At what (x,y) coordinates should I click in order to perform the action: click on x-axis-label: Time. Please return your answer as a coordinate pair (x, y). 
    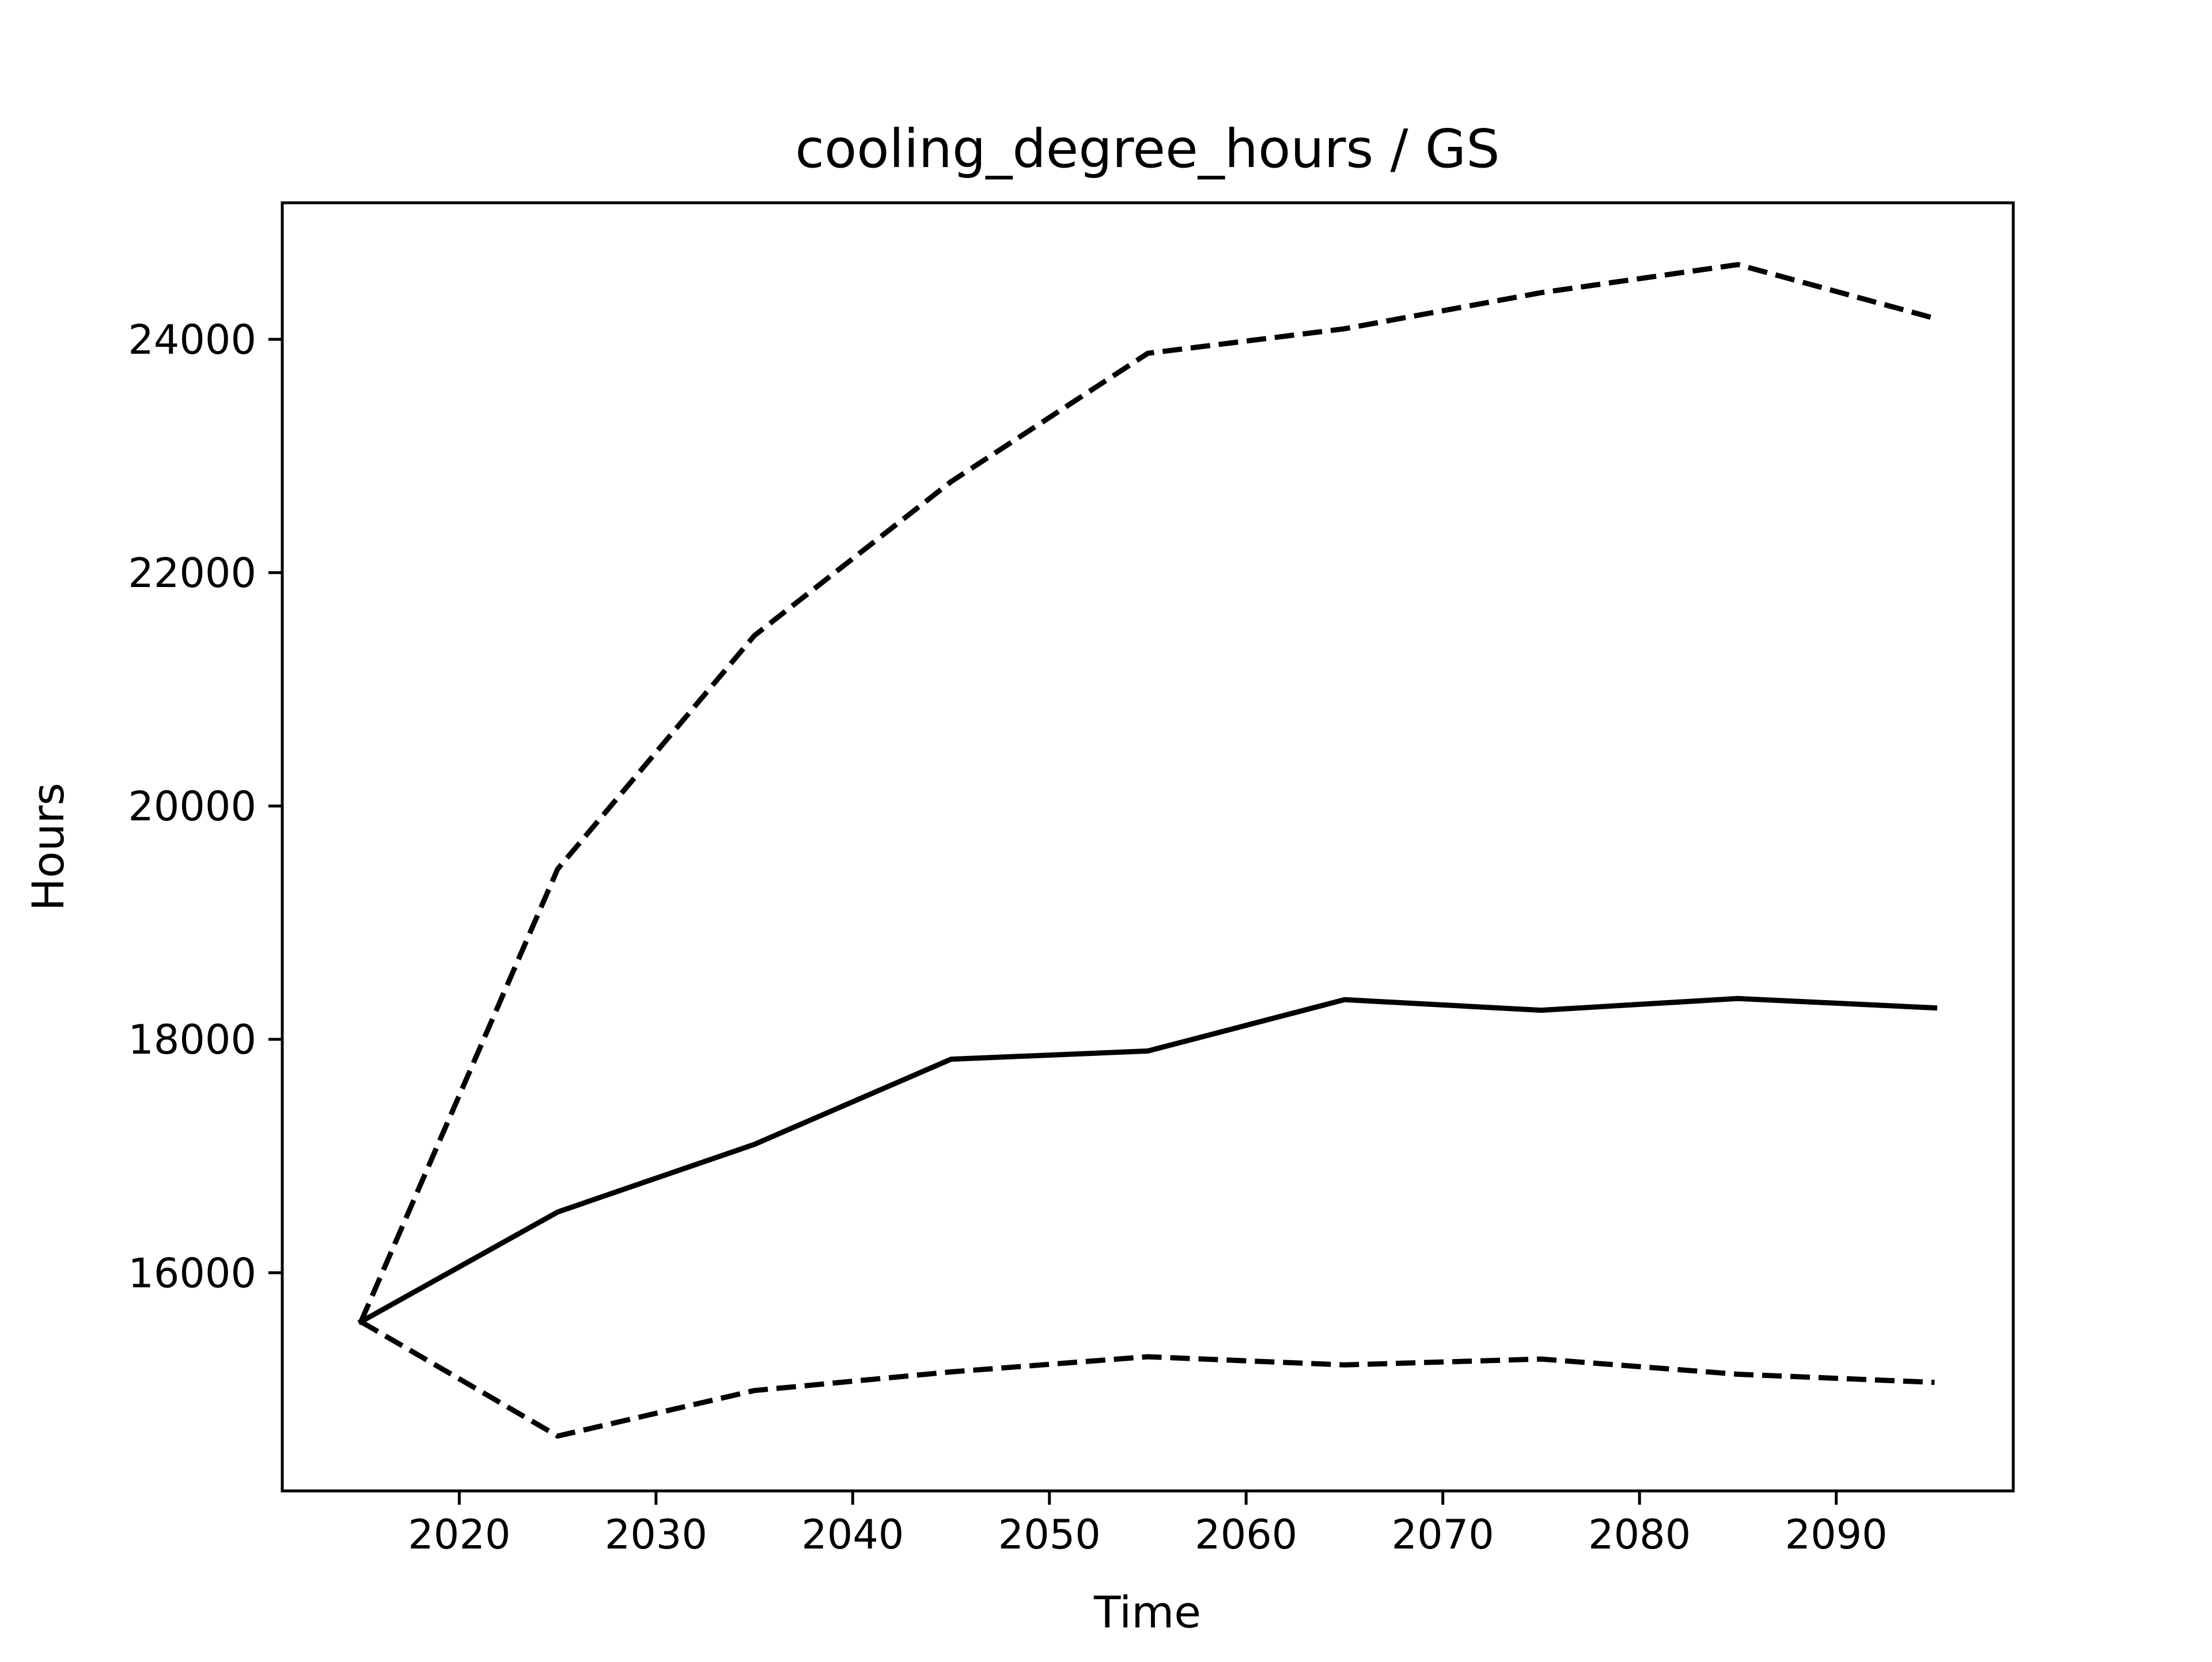
    Looking at the image, I should click on (1147, 1613).